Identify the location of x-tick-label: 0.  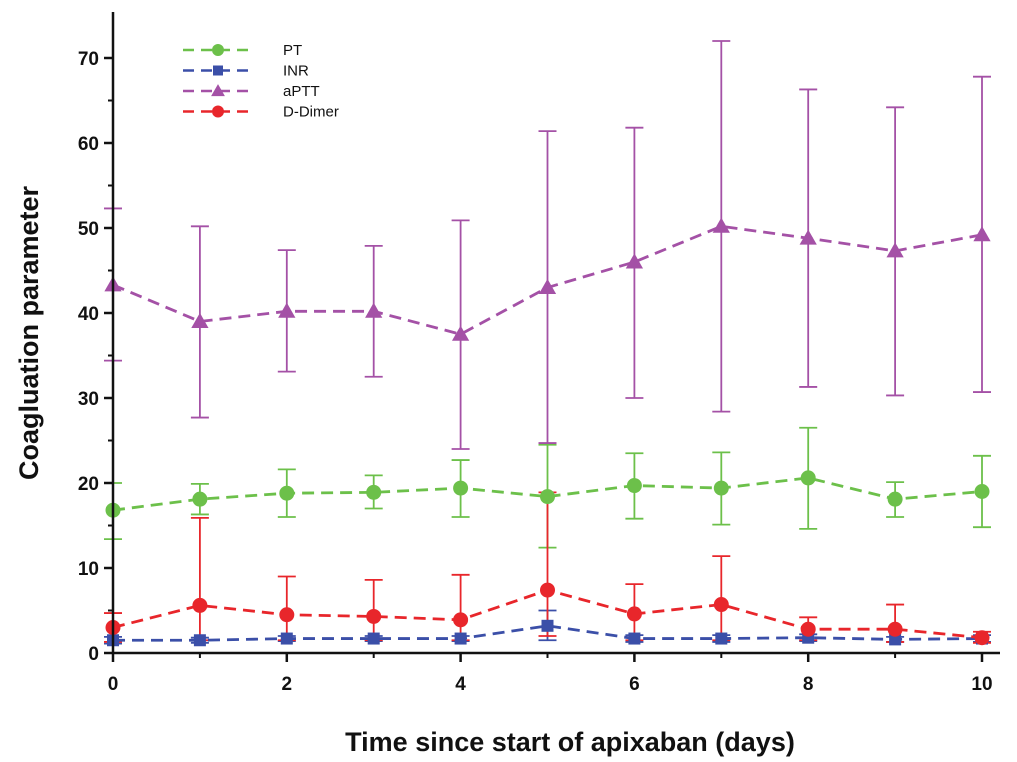
(113, 684).